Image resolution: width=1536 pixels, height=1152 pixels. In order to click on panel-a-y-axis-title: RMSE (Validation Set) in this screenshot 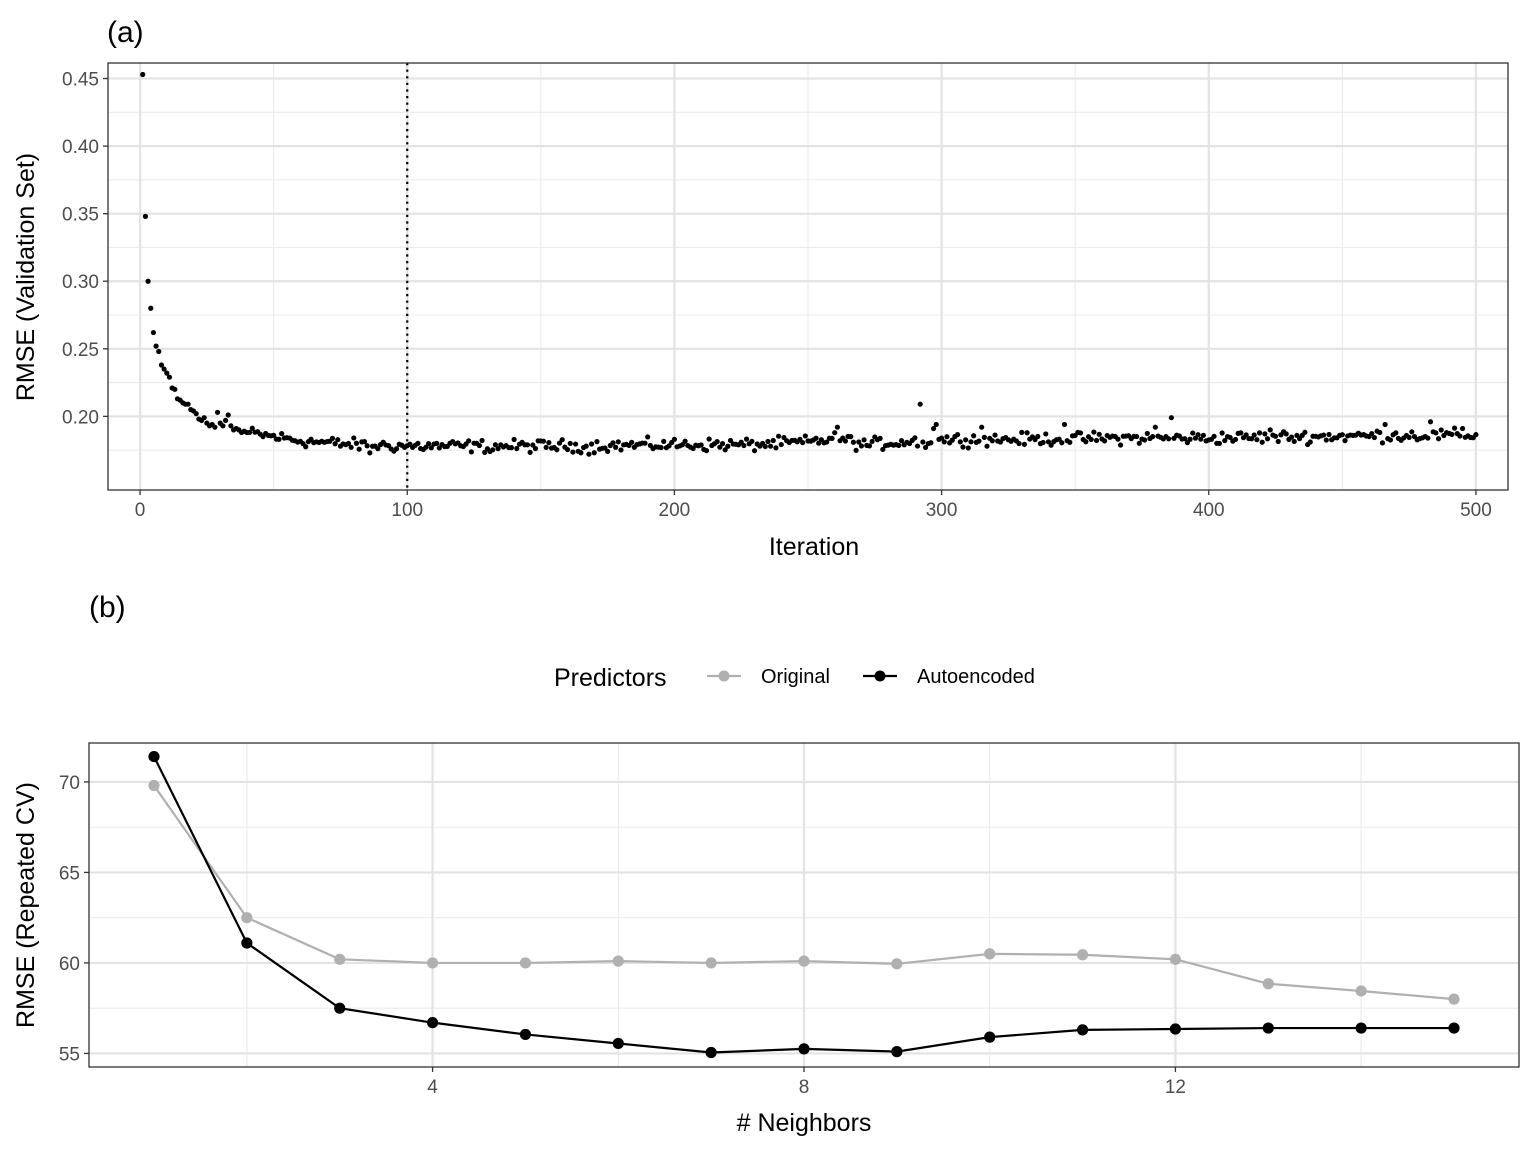, I will do `click(26, 277)`.